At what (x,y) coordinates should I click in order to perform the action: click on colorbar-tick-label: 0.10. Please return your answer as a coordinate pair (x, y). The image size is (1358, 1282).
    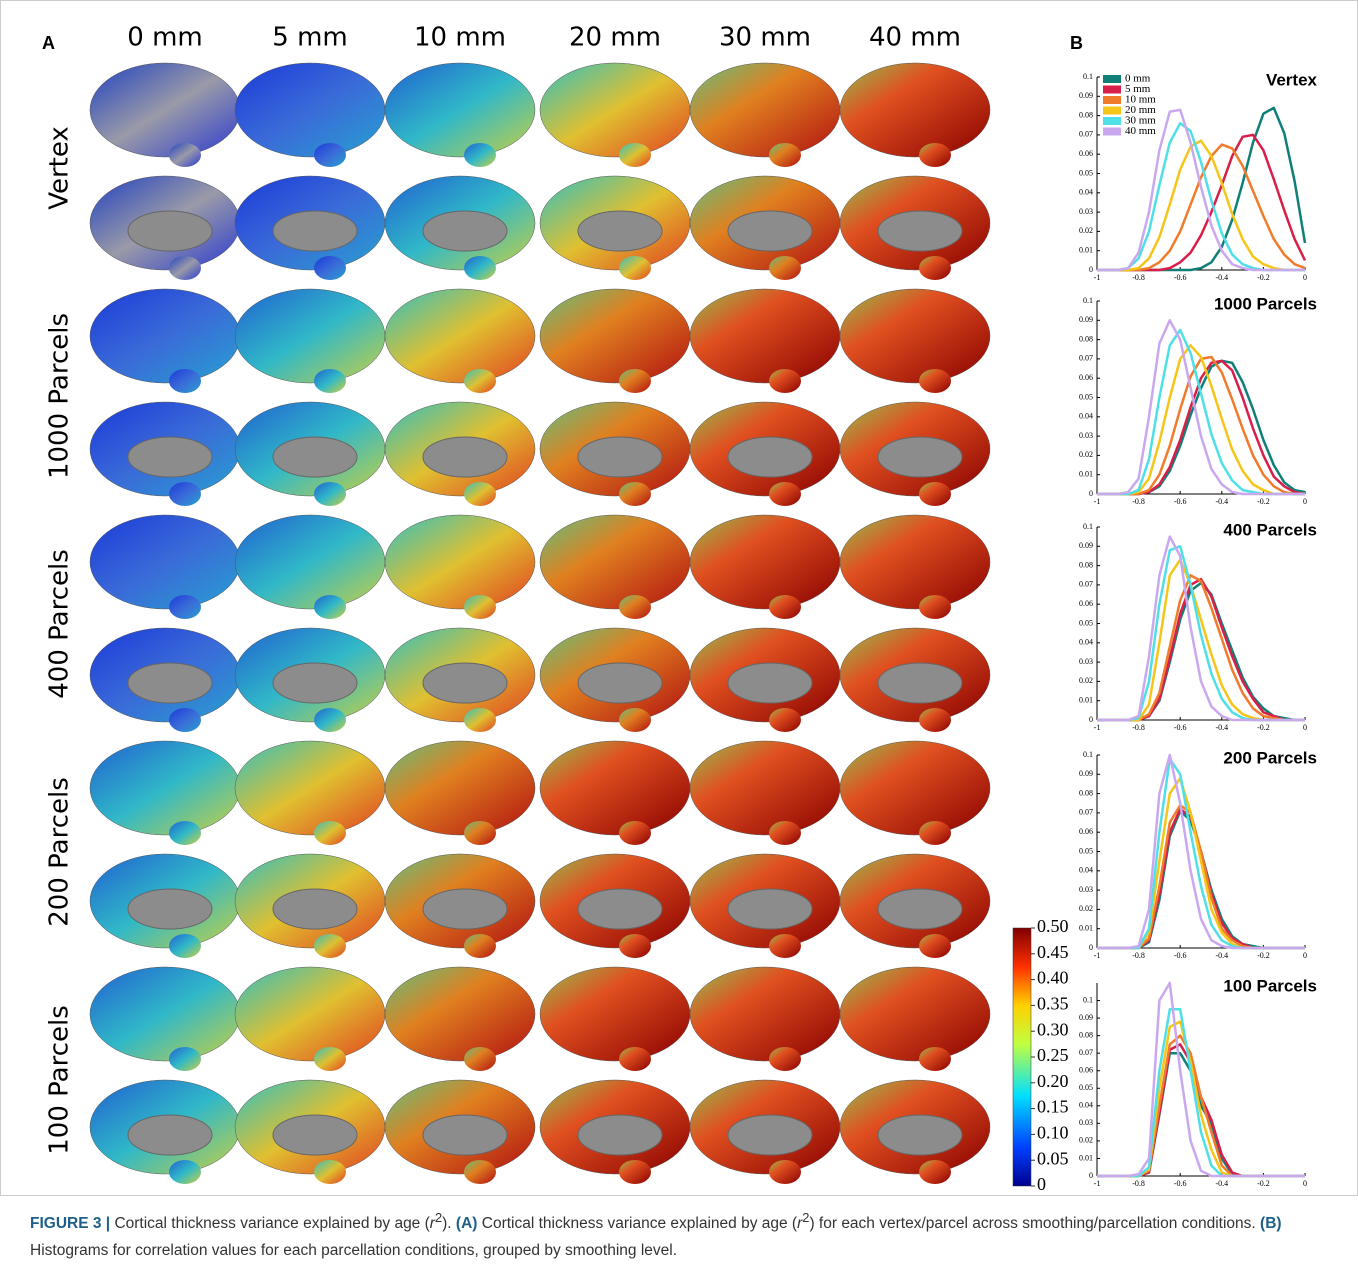
    Looking at the image, I should click on (1053, 1133).